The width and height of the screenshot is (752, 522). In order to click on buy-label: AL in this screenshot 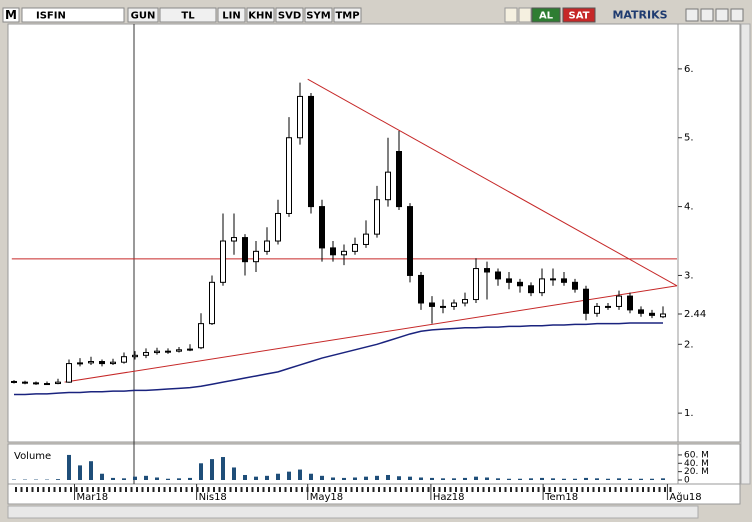, I will do `click(546, 16)`.